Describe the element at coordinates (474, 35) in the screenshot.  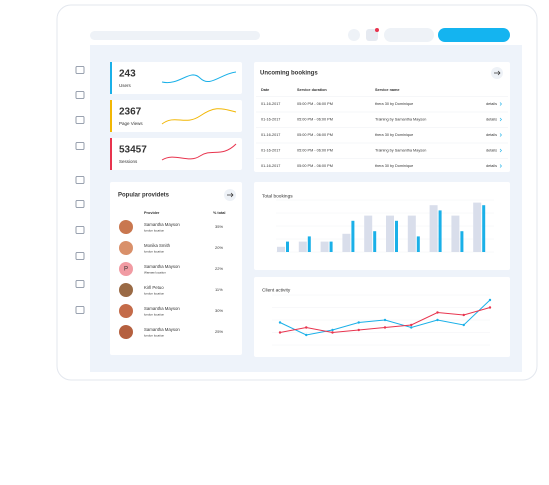
I see `primary-button` at that location.